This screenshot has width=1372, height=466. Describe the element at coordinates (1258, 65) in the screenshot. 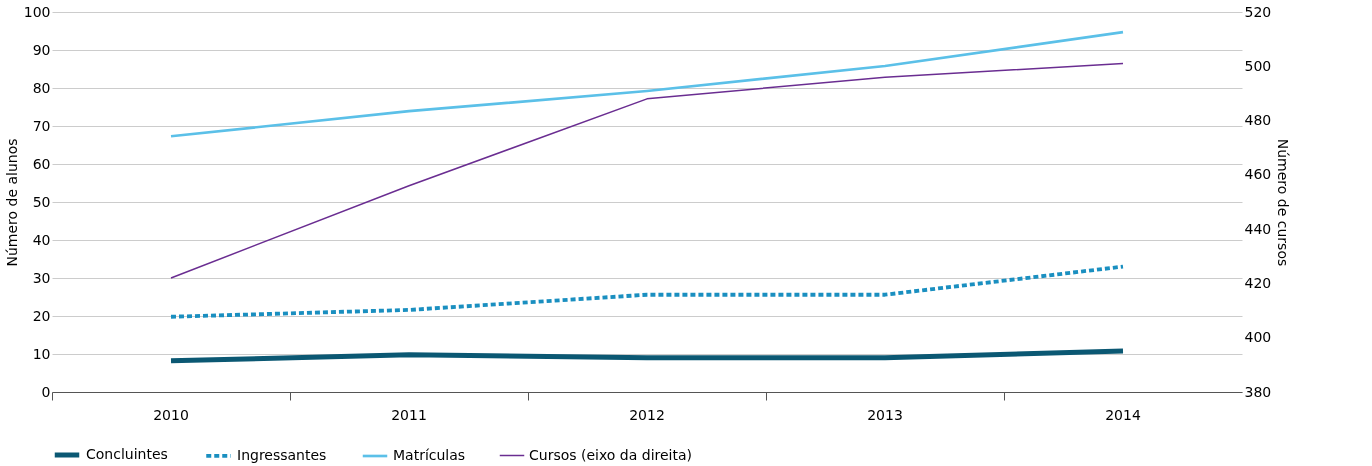

I see `y2-tick-label: 500` at that location.